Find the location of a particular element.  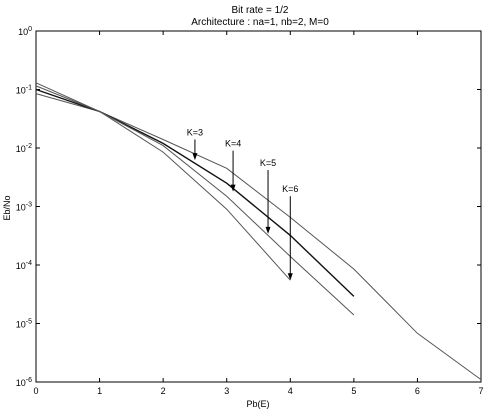

y-tick-label: 10⁻² is located at coordinates (24, 148).